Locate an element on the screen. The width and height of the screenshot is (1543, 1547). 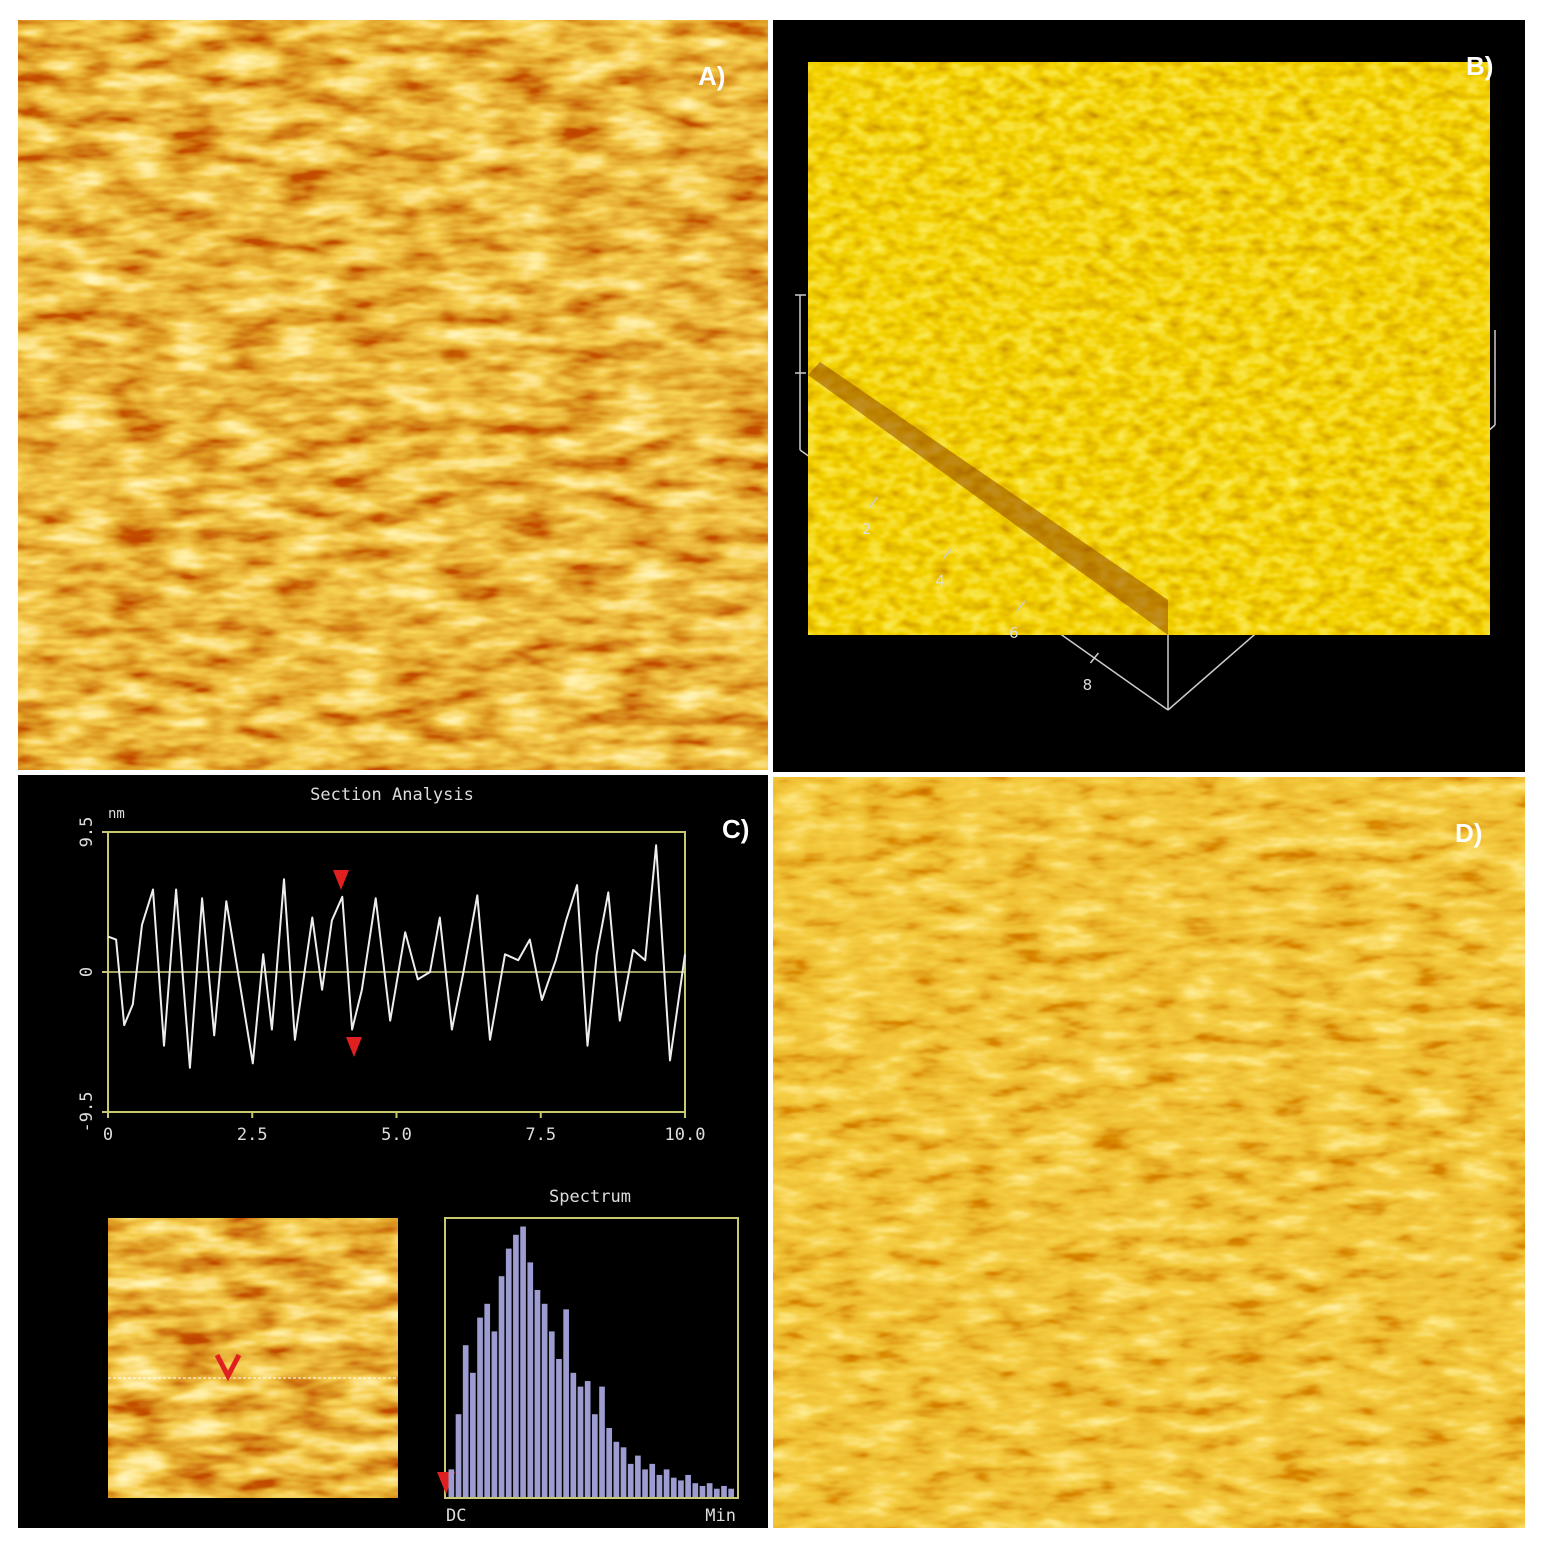
panel-label: A) is located at coordinates (711, 76).